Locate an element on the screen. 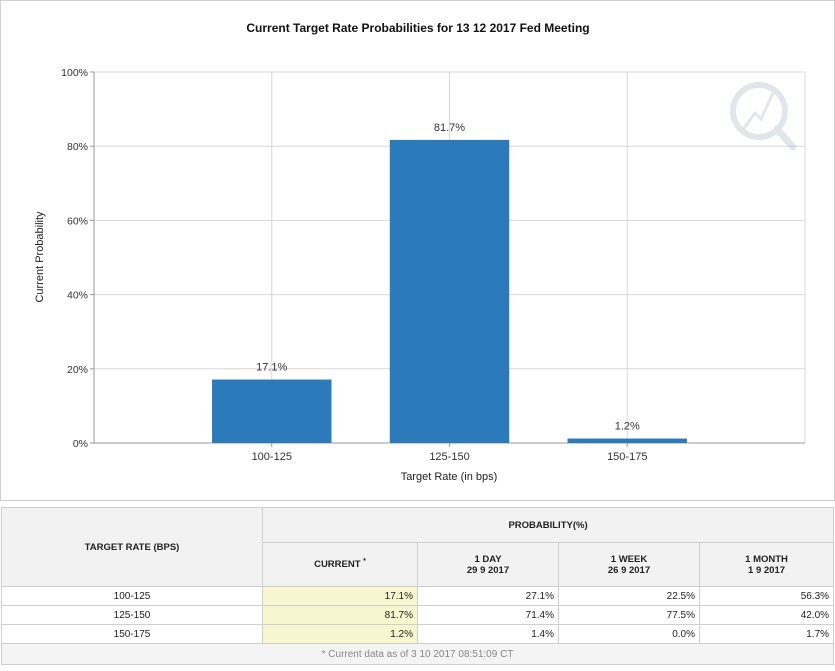 This screenshot has height=671, width=835. table-row: 100-125 17.1% 27.1% 22.5% 56.3% is located at coordinates (418, 596).